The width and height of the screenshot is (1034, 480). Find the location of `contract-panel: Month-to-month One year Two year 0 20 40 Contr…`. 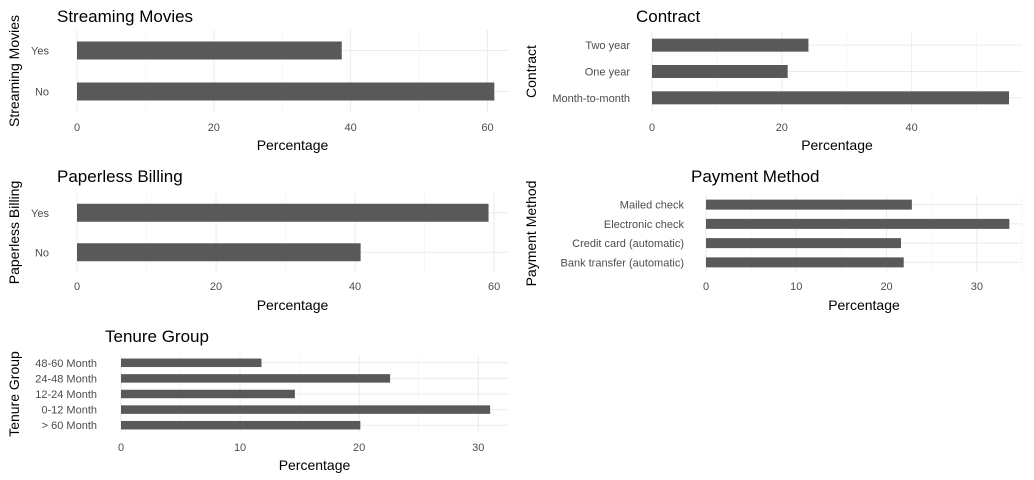

contract-panel: Month-to-month One year Two year 0 20 40 Contr… is located at coordinates (772, 80).